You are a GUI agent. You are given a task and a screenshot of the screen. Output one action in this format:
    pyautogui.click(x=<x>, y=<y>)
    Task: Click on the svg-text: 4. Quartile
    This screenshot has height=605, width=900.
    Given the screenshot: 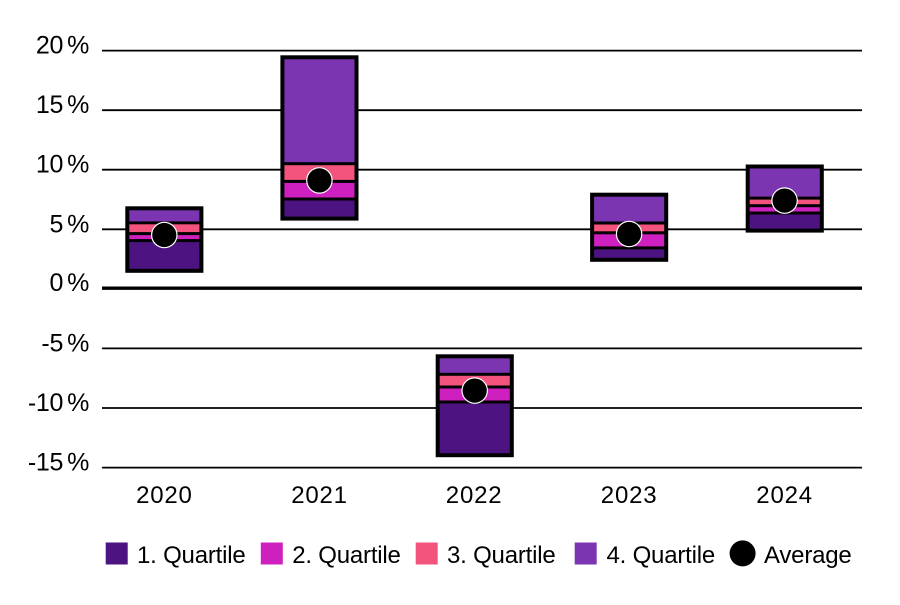 What is the action you would take?
    pyautogui.click(x=661, y=555)
    